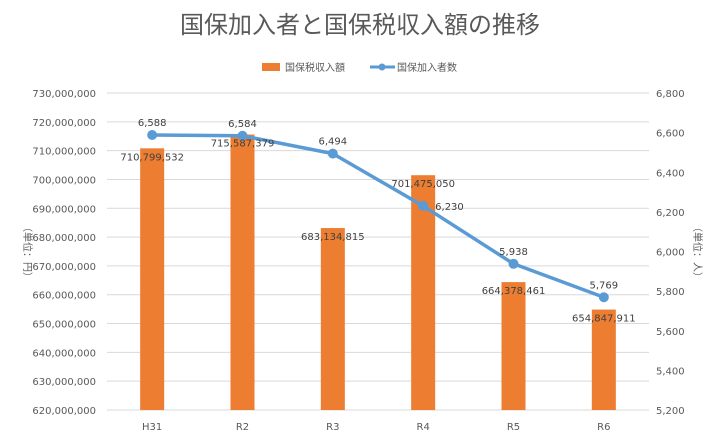 The width and height of the screenshot is (720, 438). Describe the element at coordinates (242, 427) in the screenshot. I see `x-tick-label: R2` at that location.